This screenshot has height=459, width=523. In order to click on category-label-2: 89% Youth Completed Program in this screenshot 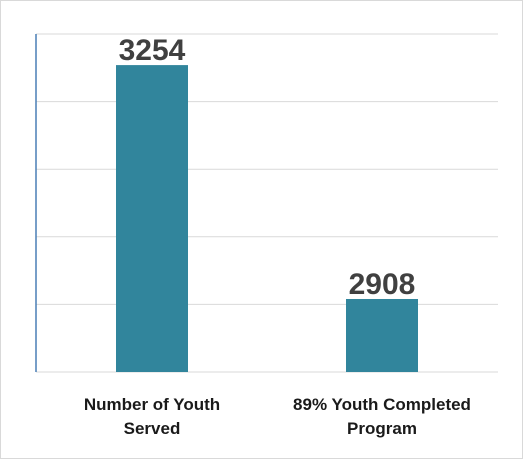, I will do `click(382, 416)`.